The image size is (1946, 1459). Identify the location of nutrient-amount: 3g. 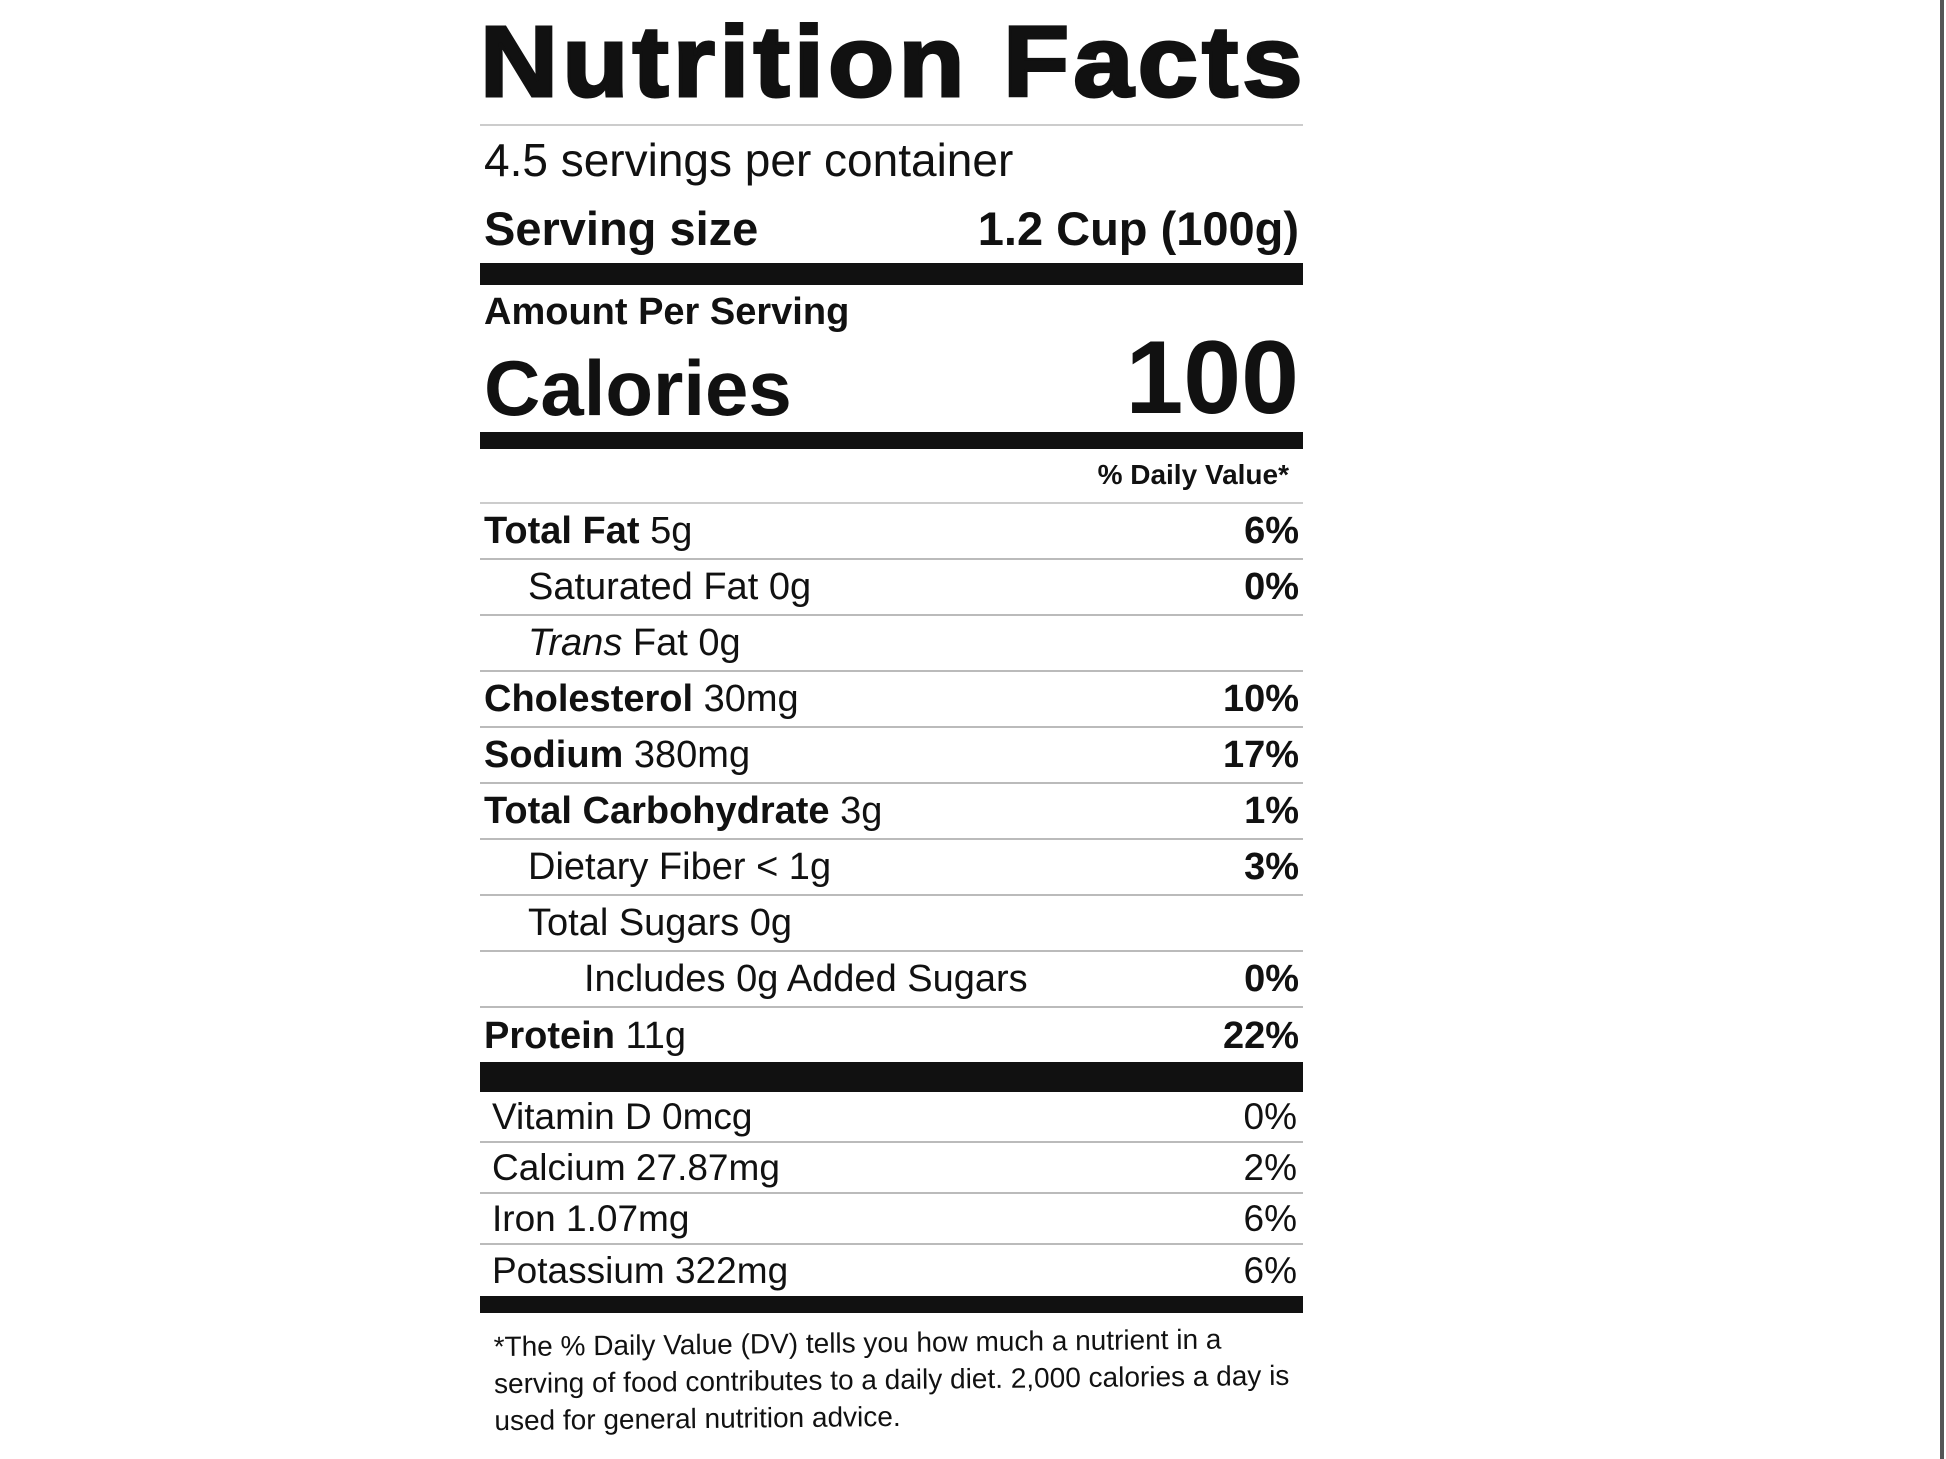
(861, 810).